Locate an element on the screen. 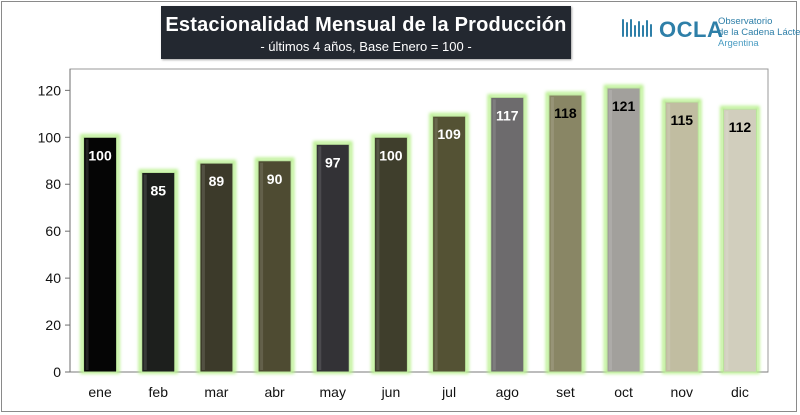  x-tick-label: set is located at coordinates (565, 392).